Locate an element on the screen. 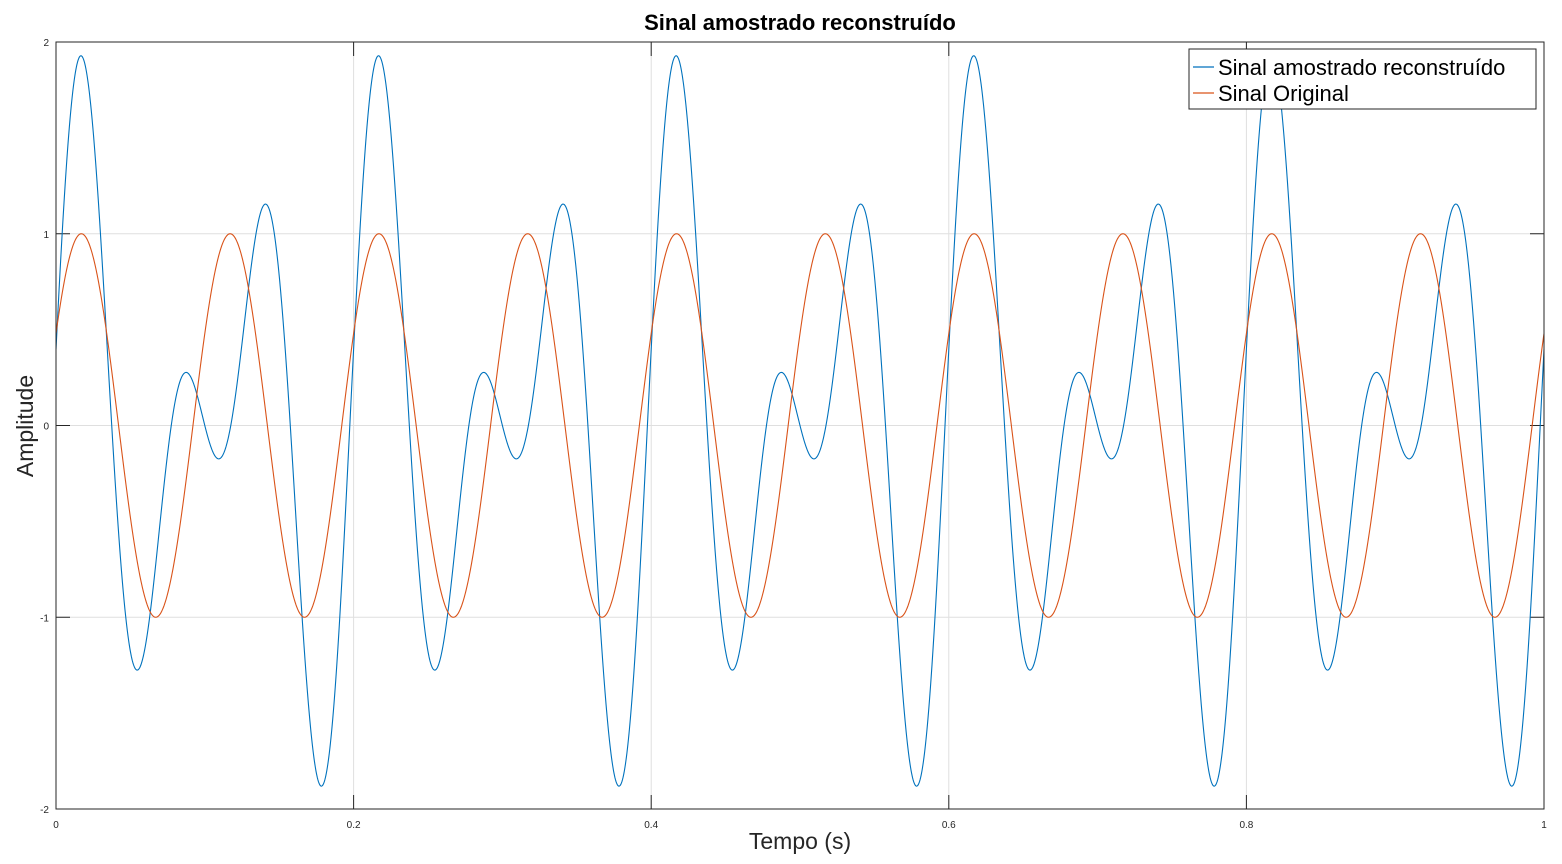  y-tick-labels: -2 -1 0 1 2 is located at coordinates (44, 427).